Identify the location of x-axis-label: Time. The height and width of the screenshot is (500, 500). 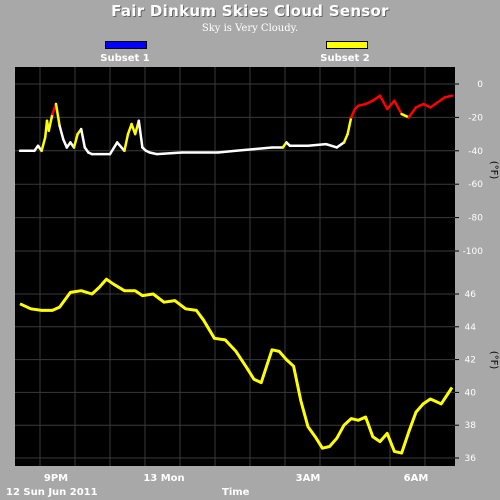
(236, 492).